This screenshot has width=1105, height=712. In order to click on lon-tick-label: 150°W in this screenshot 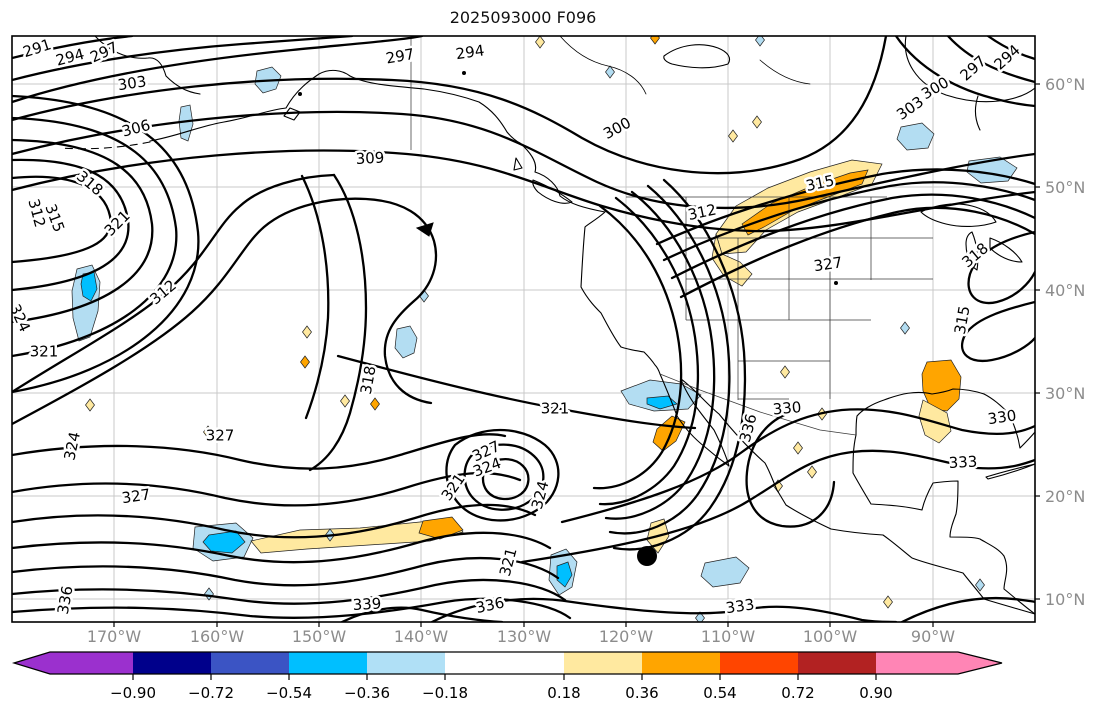, I will do `click(319, 636)`.